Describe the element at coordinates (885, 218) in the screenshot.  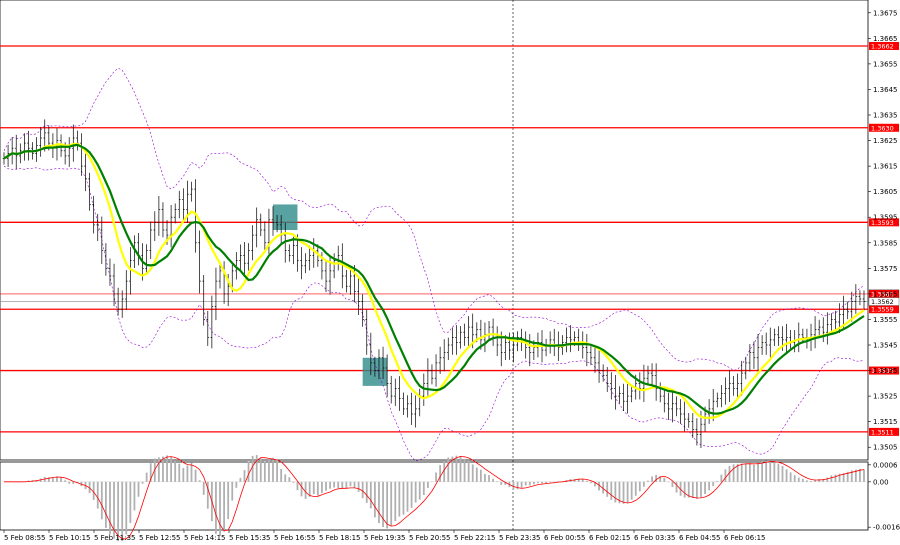
I see `price-tick-label: 1.3595` at that location.